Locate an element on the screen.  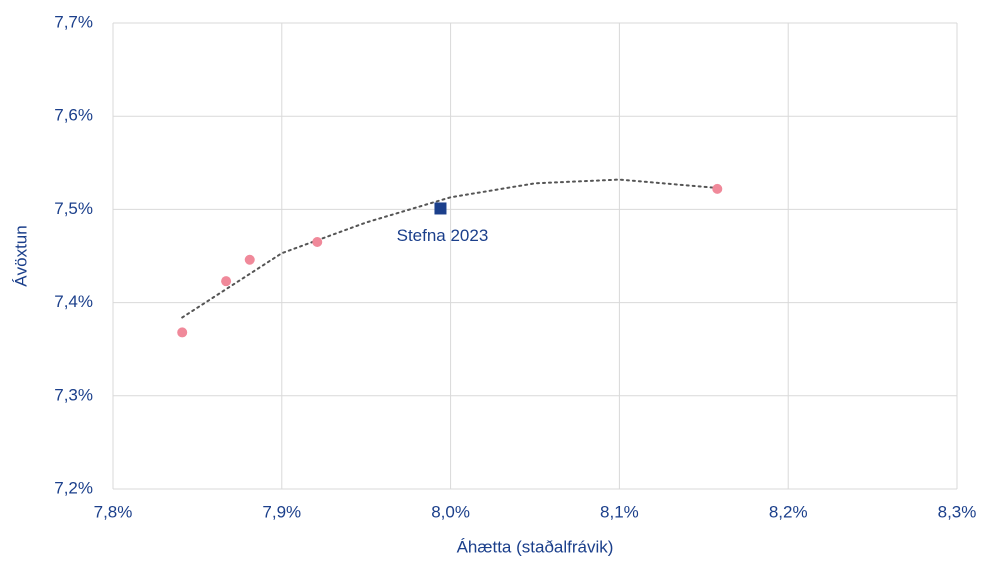
x-tick-label: 8,2% is located at coordinates (788, 511).